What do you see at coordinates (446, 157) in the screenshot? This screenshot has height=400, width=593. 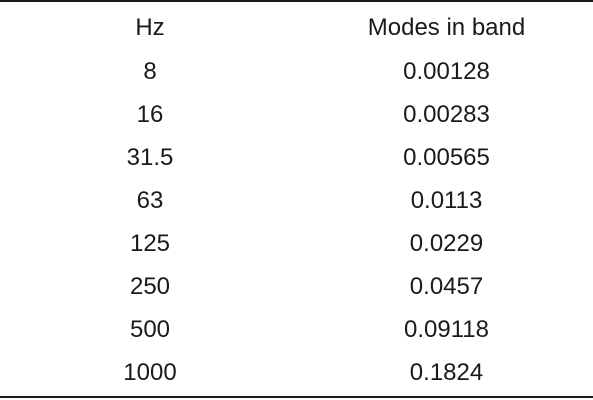 I see `cell-modes: 0.00565` at bounding box center [446, 157].